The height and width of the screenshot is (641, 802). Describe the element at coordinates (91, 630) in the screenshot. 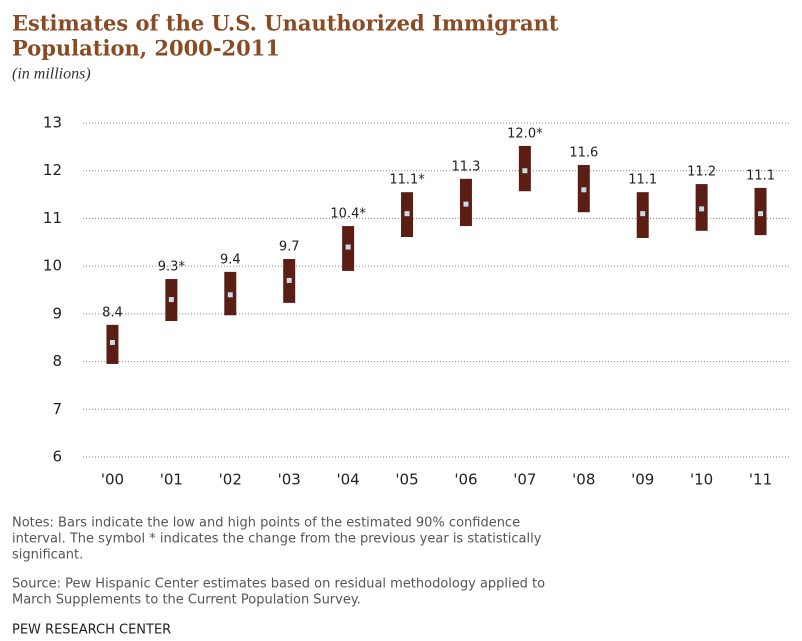

I see `credit: PEW RESEARCH CENTER` at that location.